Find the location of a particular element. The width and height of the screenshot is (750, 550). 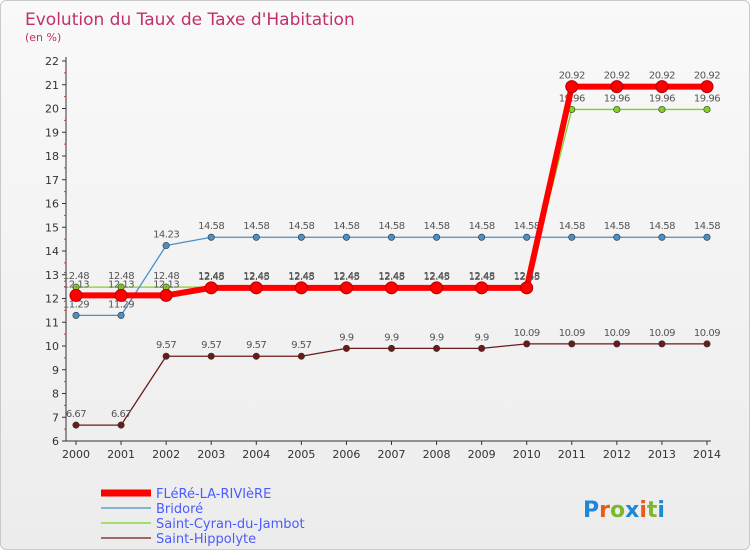

y-tick-label: 15 is located at coordinates (52, 227).